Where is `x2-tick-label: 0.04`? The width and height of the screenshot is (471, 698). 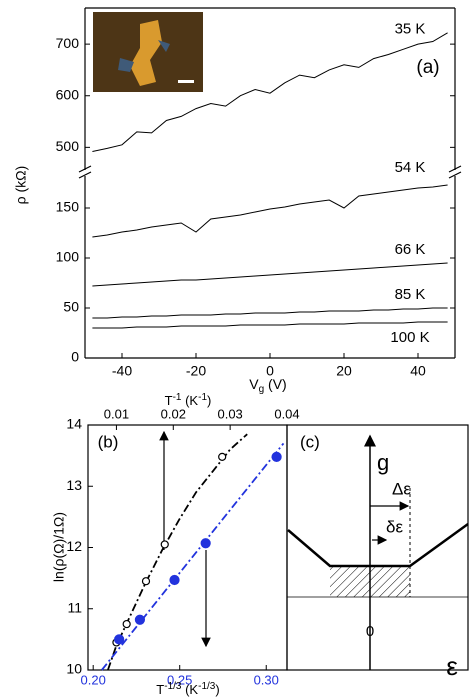 x2-tick-label: 0.04 is located at coordinates (286, 413).